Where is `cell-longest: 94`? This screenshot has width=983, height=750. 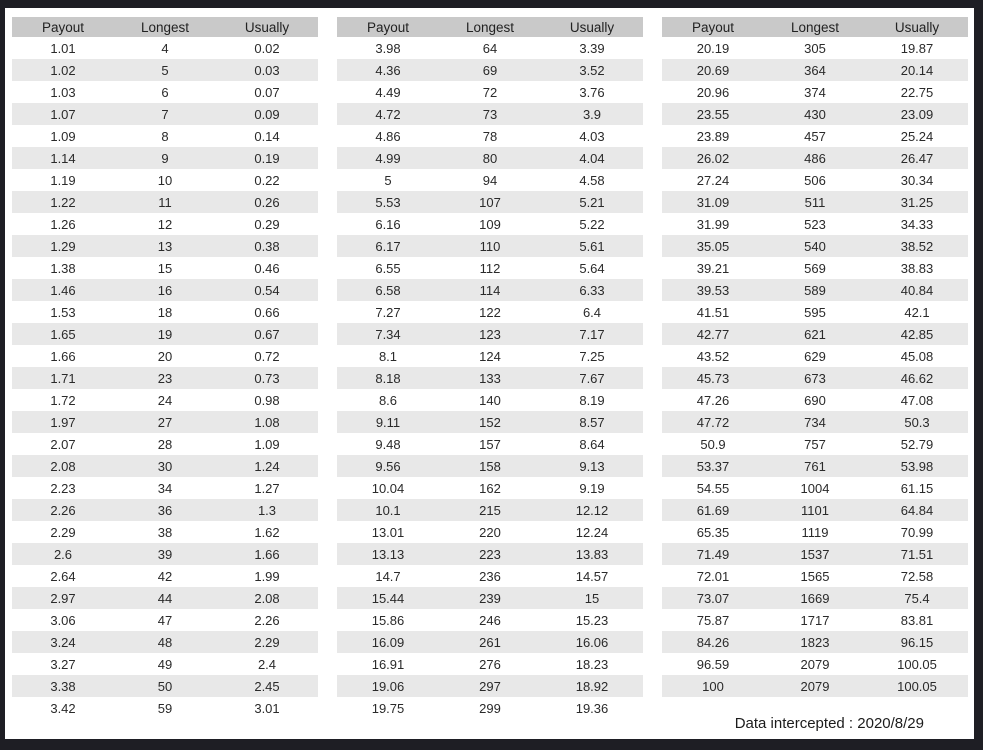
cell-longest: 94 is located at coordinates (490, 180).